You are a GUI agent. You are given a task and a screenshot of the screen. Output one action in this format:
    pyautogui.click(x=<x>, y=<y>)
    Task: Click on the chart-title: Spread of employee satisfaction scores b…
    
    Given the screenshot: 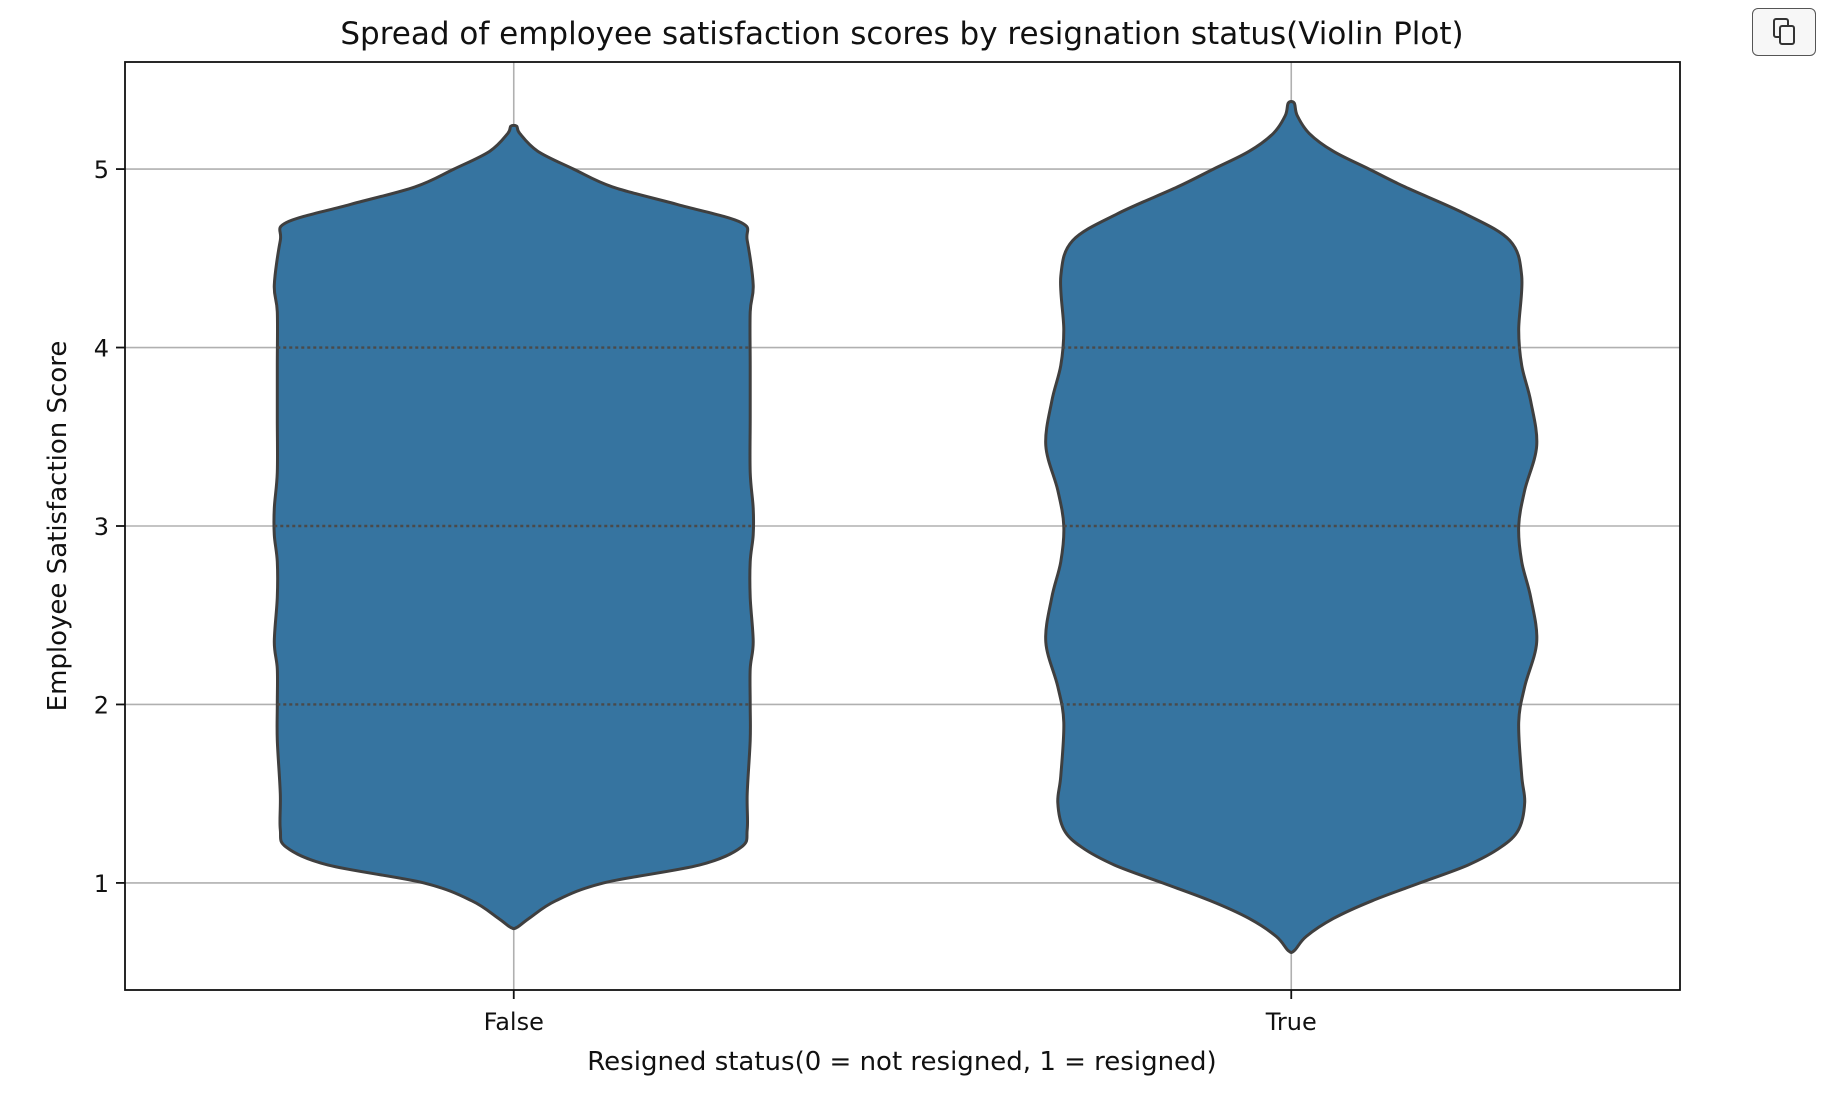 What is the action you would take?
    pyautogui.click(x=901, y=34)
    